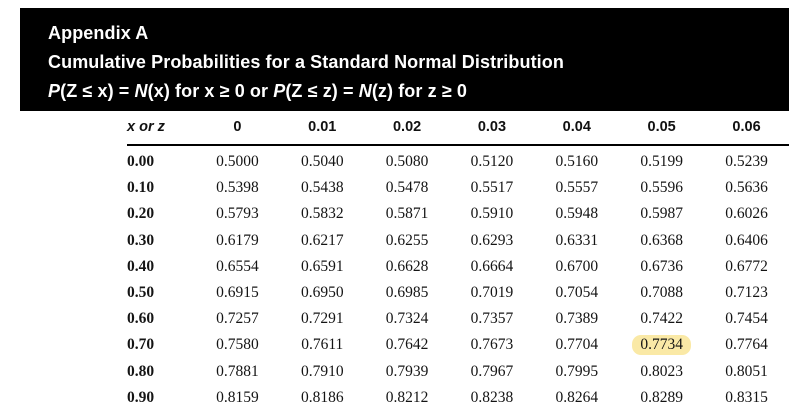 Image resolution: width=789 pixels, height=413 pixels. What do you see at coordinates (407, 319) in the screenshot?
I see `table-cell: 0.7324` at bounding box center [407, 319].